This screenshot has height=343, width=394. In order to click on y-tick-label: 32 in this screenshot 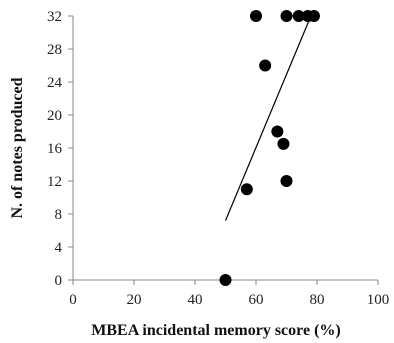, I will do `click(54, 17)`.